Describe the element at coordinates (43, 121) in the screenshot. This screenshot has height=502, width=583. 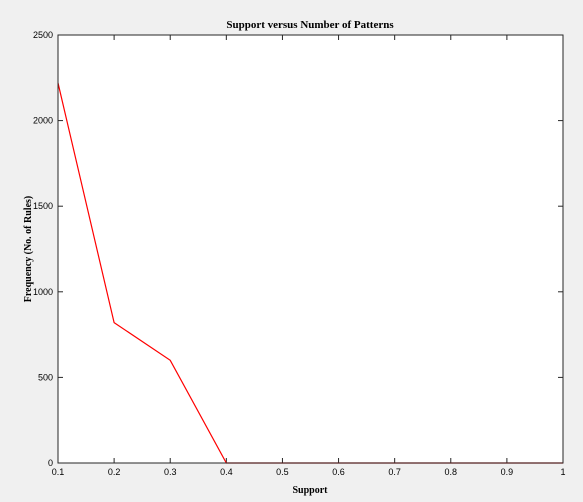
I see `y-tick-label: 2000` at that location.